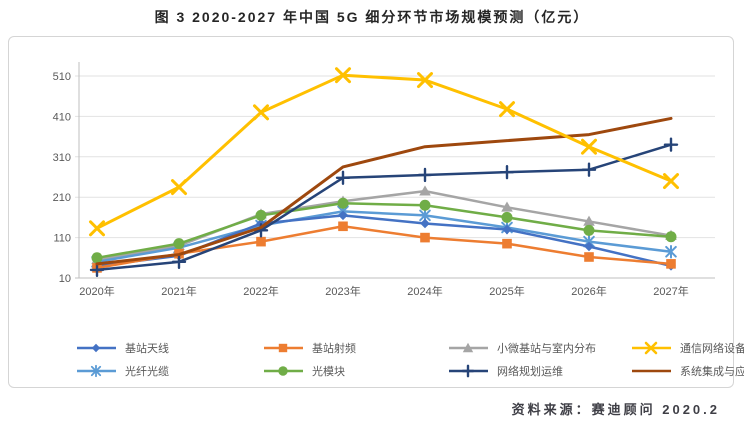 Image resolution: width=744 pixels, height=431 pixels. I want to click on legend-key-line, so click(651, 371).